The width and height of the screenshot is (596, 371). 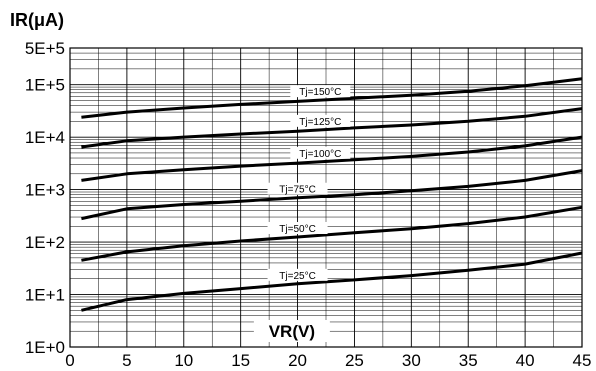 I want to click on series-label: Tj=125°C, so click(x=320, y=122).